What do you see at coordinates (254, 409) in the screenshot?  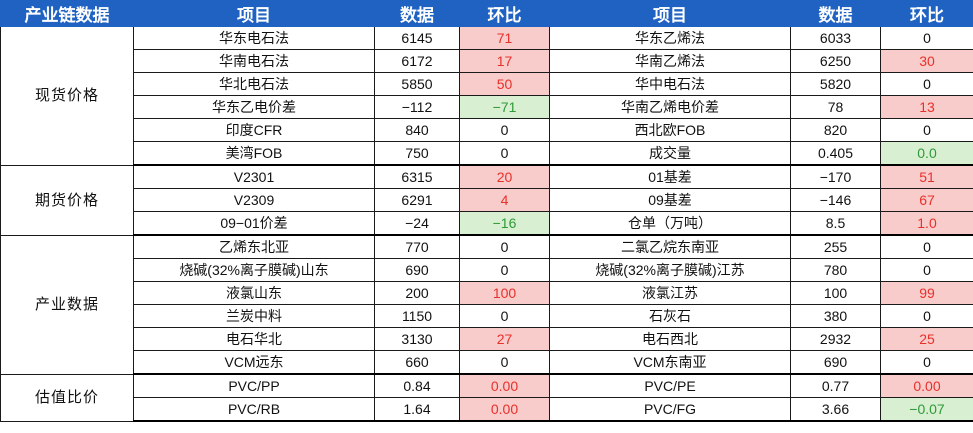 I see `item-left-cell: PVC/RB` at bounding box center [254, 409].